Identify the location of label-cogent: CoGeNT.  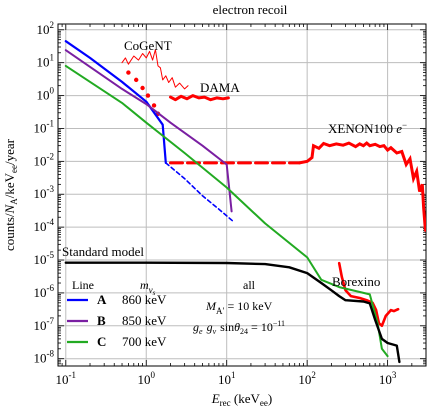
(148, 45).